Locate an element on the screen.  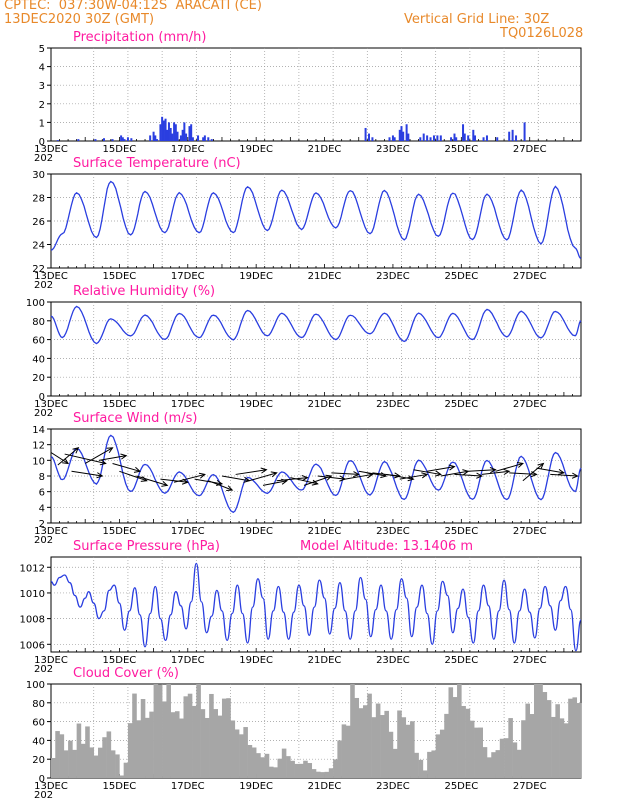
pressure-ytick-label: 1010 is located at coordinates (32, 594).